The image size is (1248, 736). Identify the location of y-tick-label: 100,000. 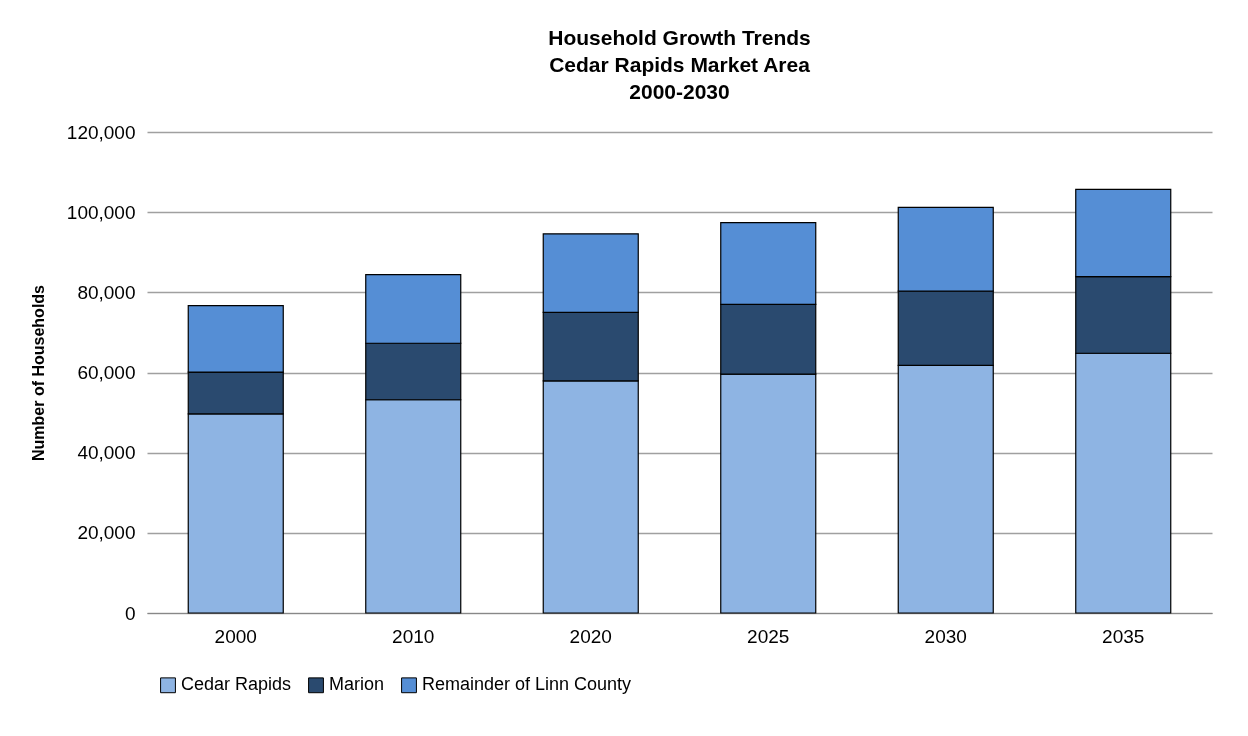
(101, 212).